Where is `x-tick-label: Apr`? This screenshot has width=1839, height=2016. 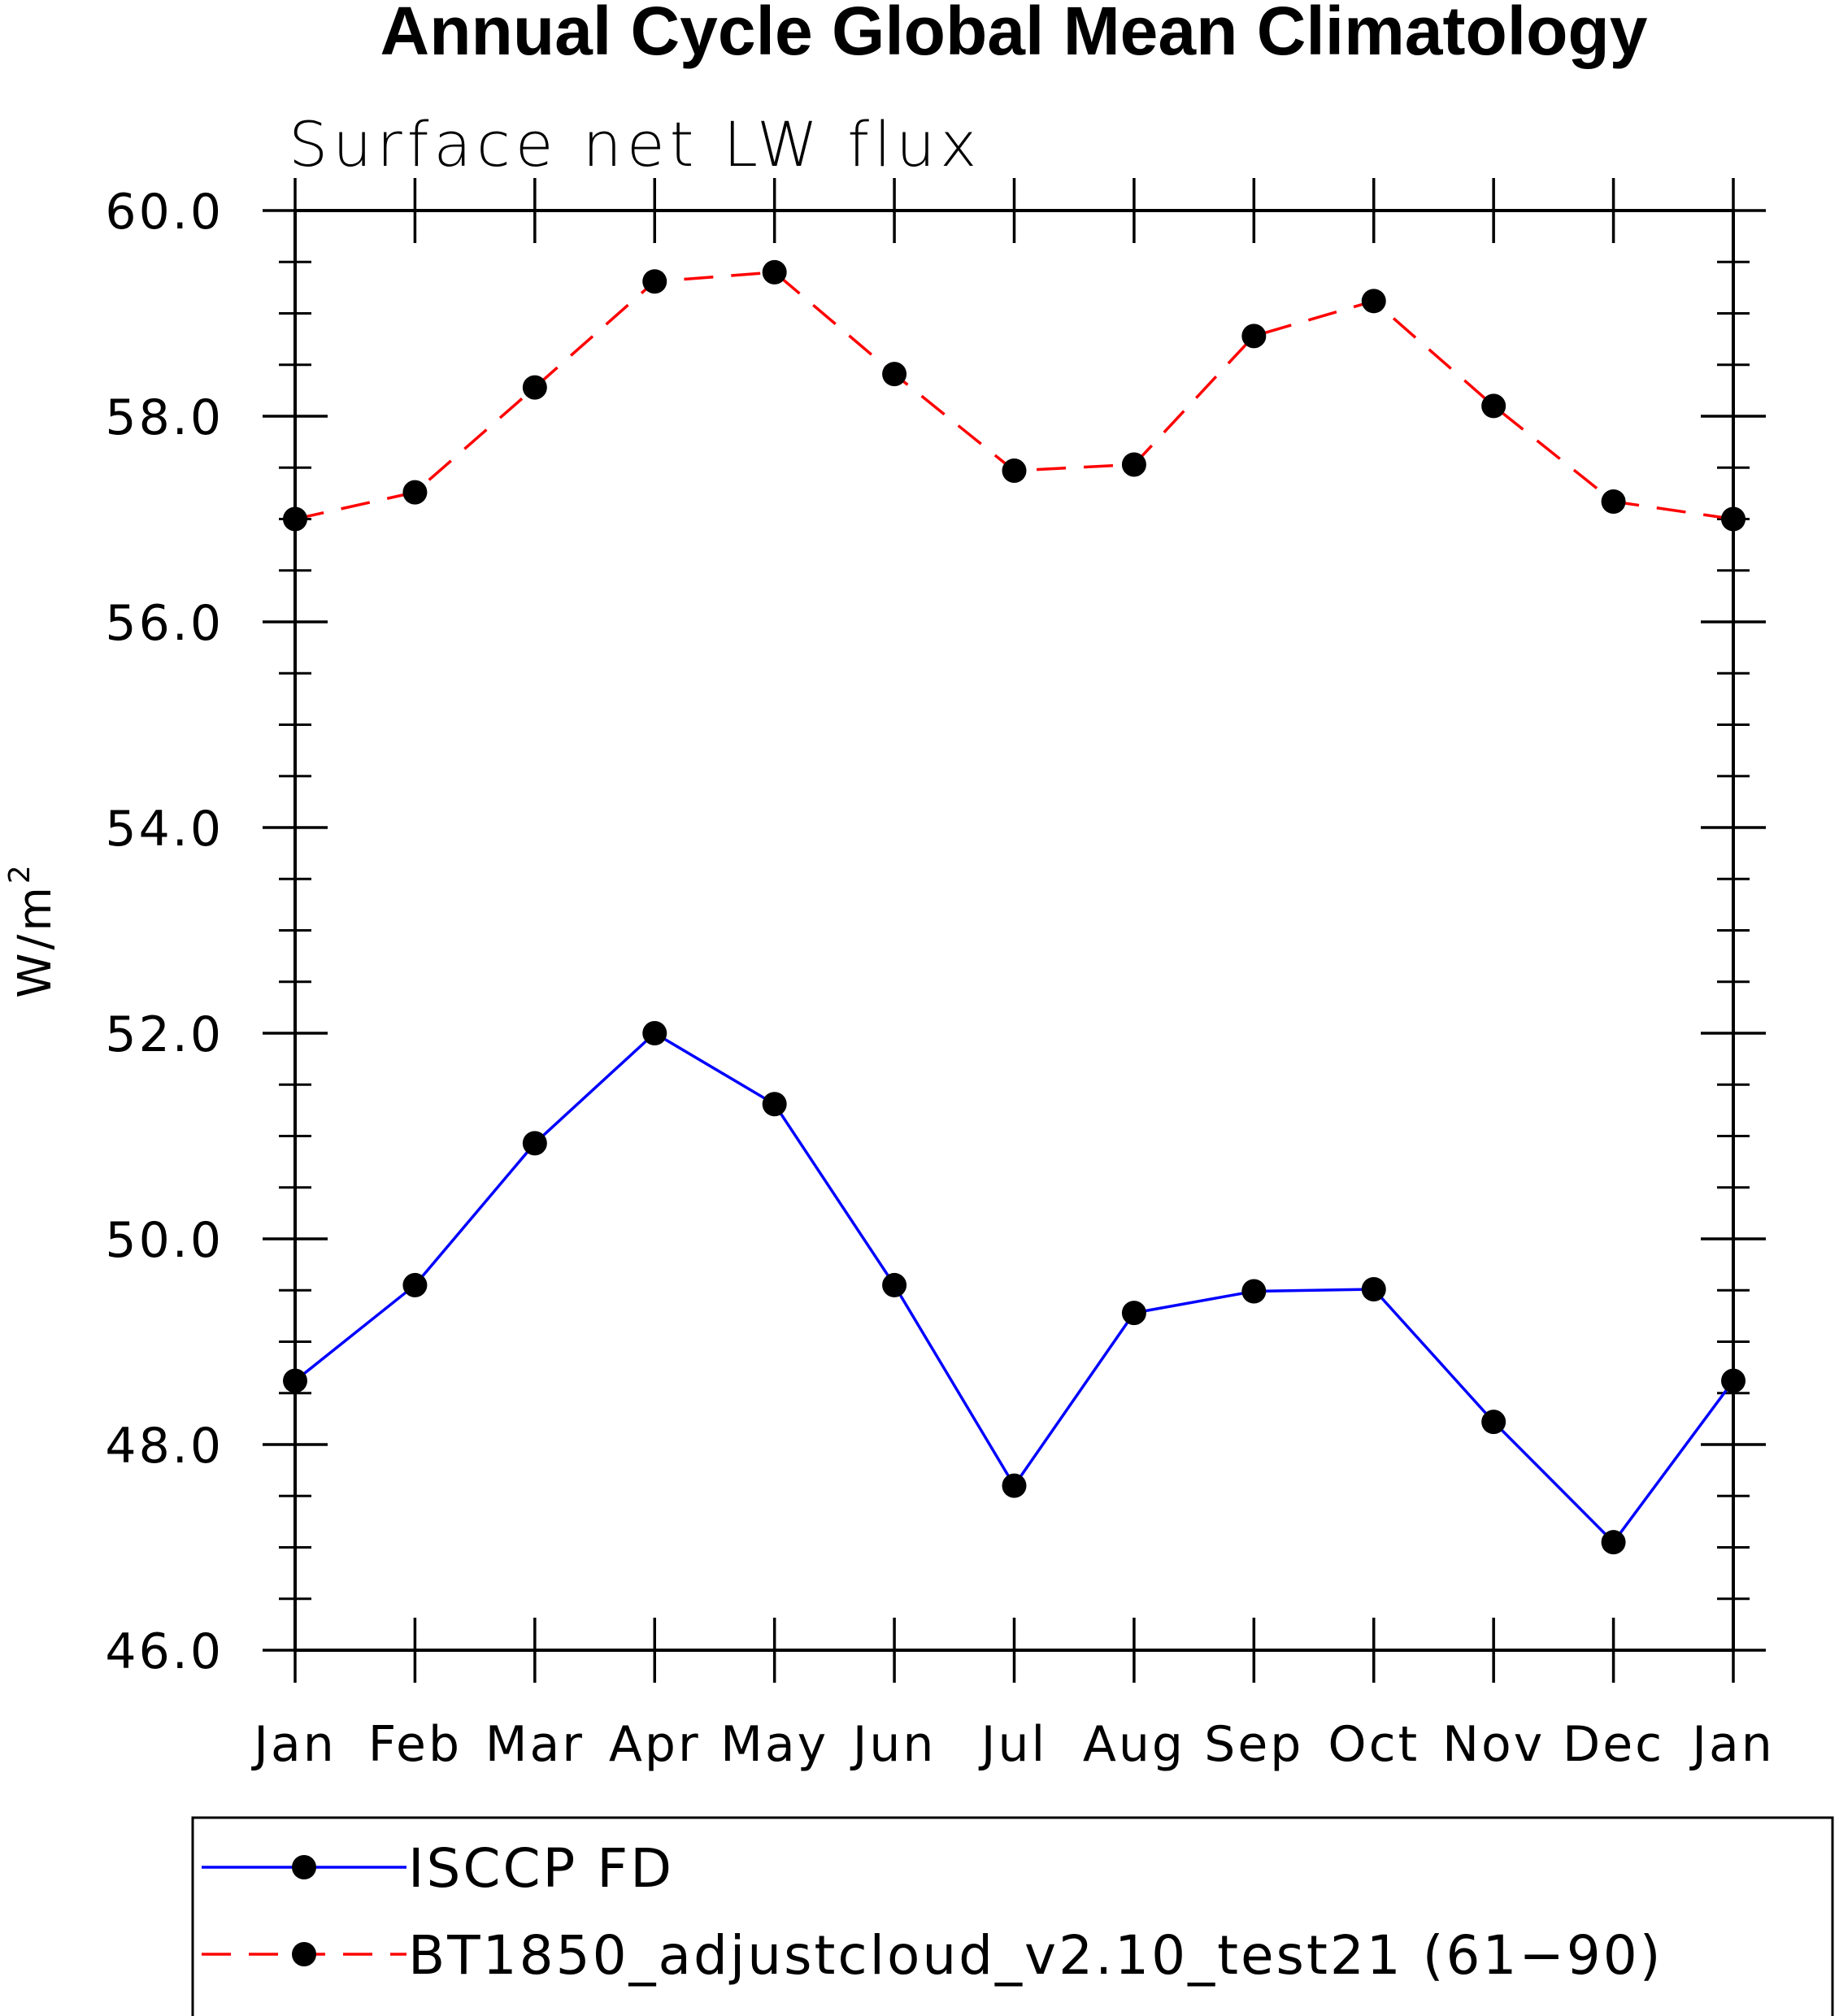 x-tick-label: Apr is located at coordinates (655, 1745).